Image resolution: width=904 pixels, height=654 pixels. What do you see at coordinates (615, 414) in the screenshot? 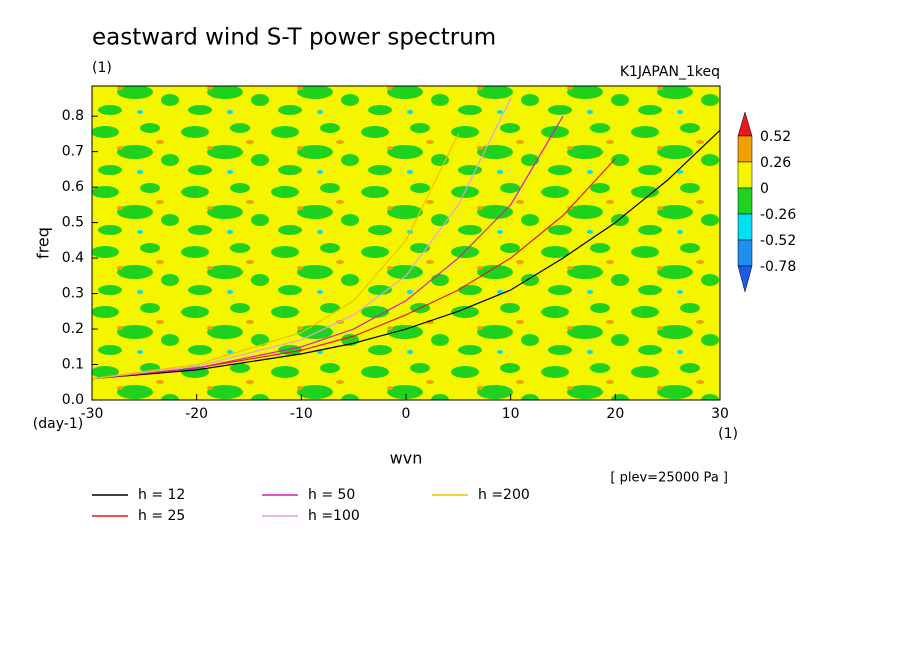
I see `x-tick-label: 20` at bounding box center [615, 414].